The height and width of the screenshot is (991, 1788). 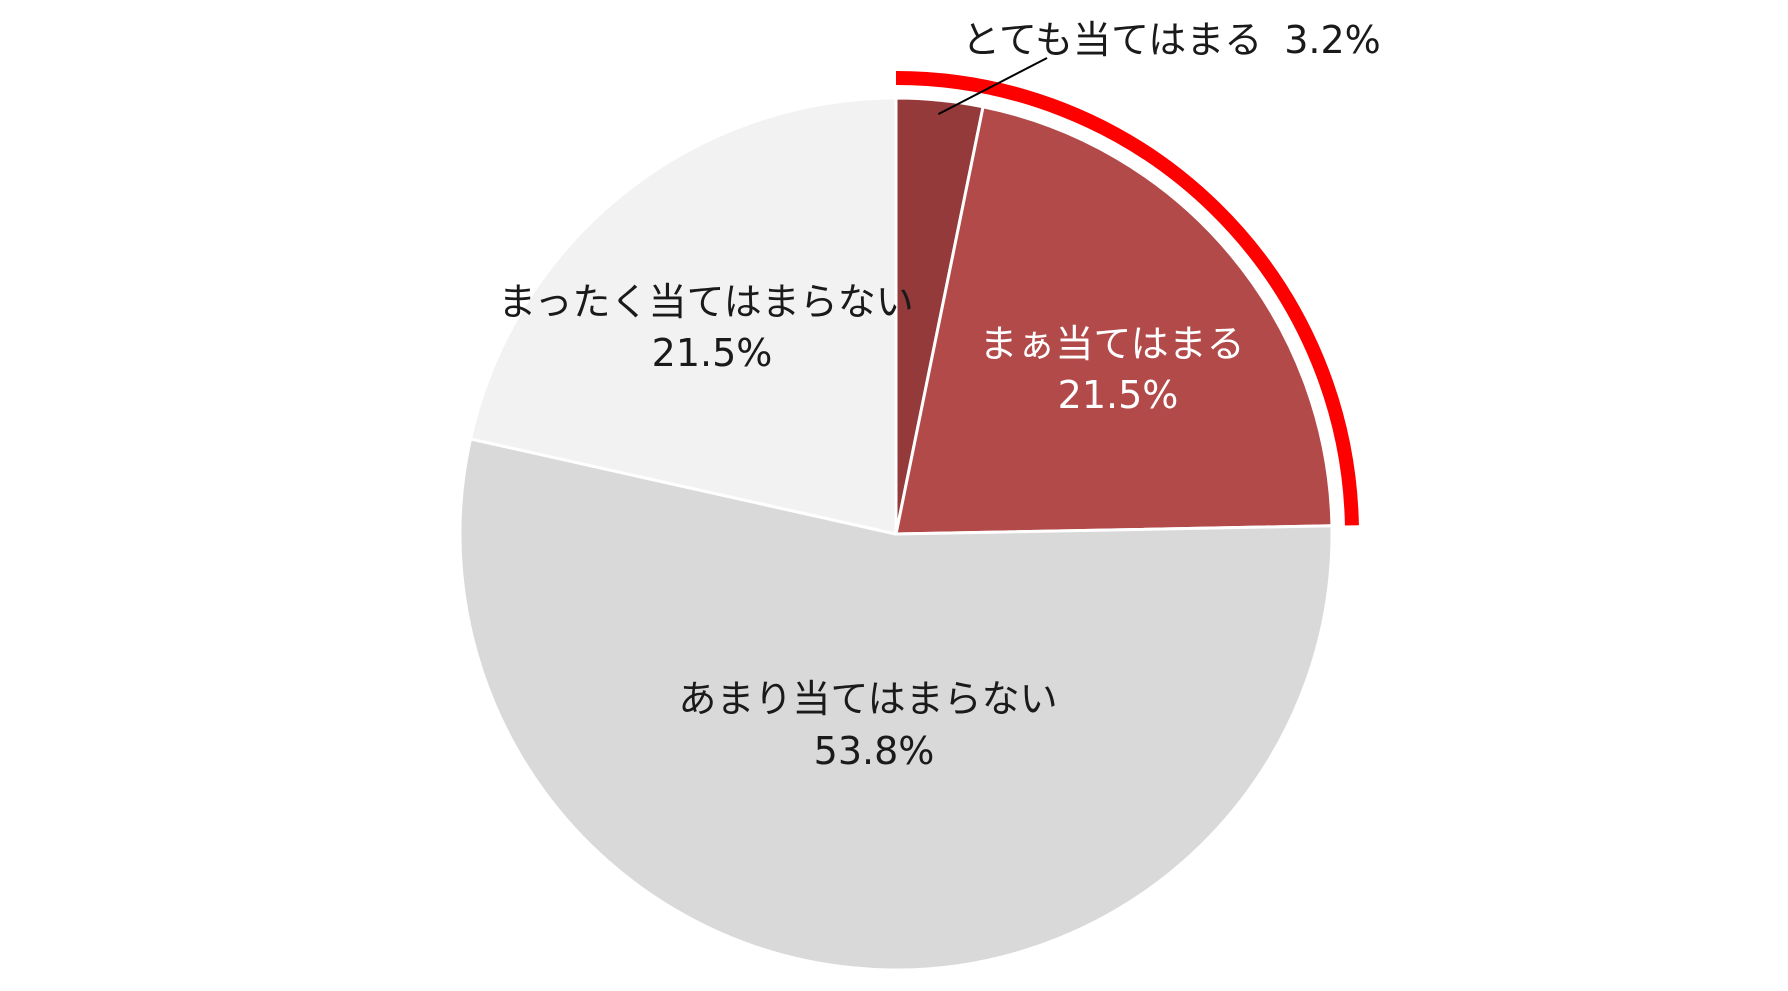 What do you see at coordinates (1171, 40) in the screenshot?
I see `label-slice-0: とても当てはまる 3.2%` at bounding box center [1171, 40].